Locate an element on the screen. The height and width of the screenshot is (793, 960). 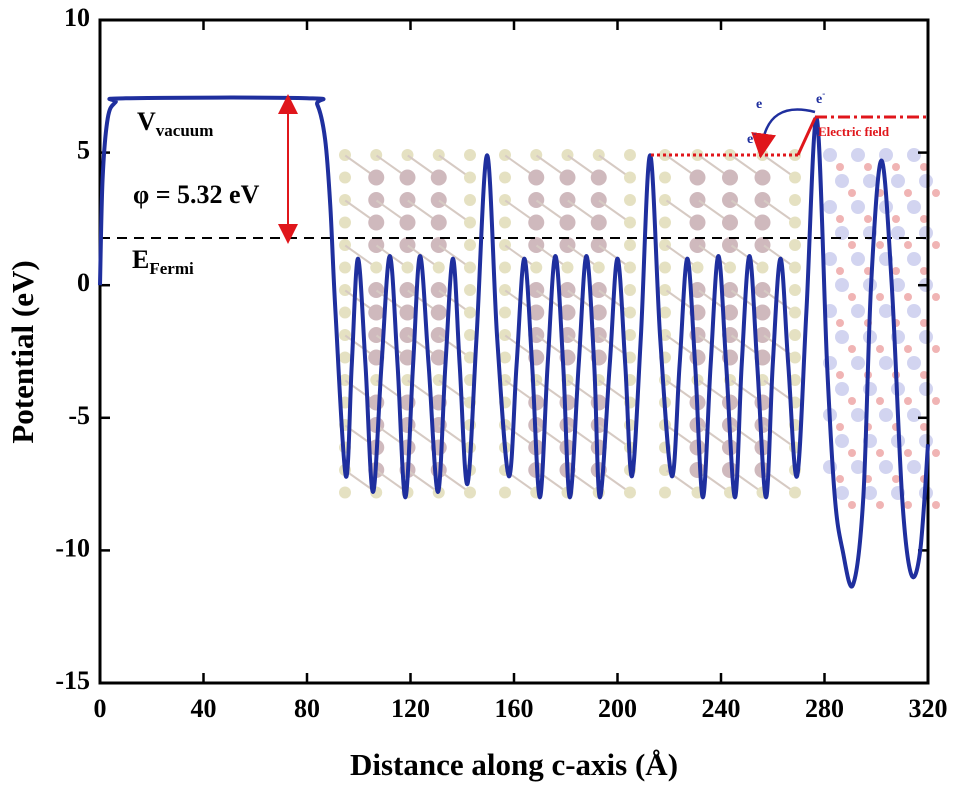
y-tick-label: 0 is located at coordinates (83, 282).